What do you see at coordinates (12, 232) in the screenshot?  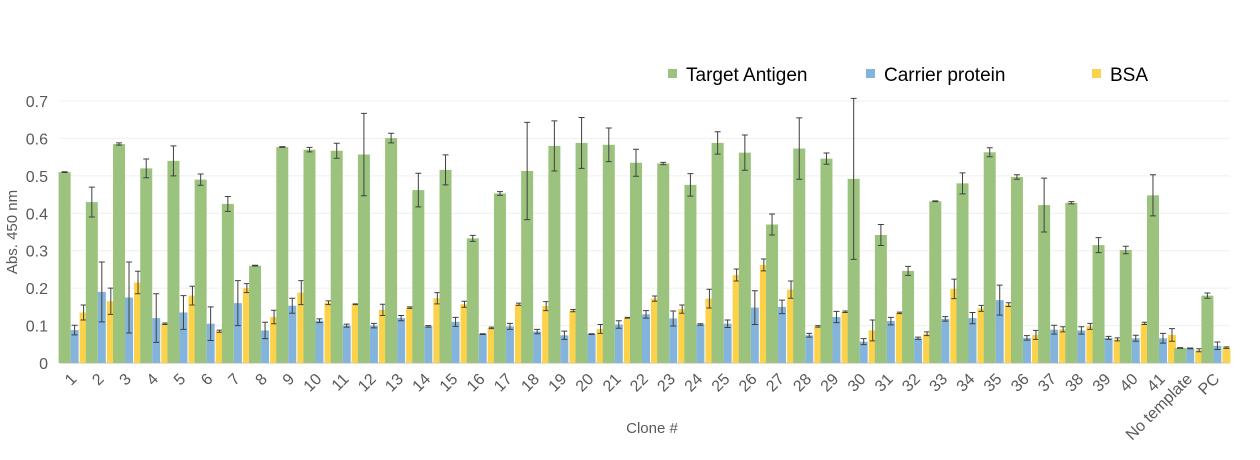 I see `y-axis-label: Abs. 450 nm` at bounding box center [12, 232].